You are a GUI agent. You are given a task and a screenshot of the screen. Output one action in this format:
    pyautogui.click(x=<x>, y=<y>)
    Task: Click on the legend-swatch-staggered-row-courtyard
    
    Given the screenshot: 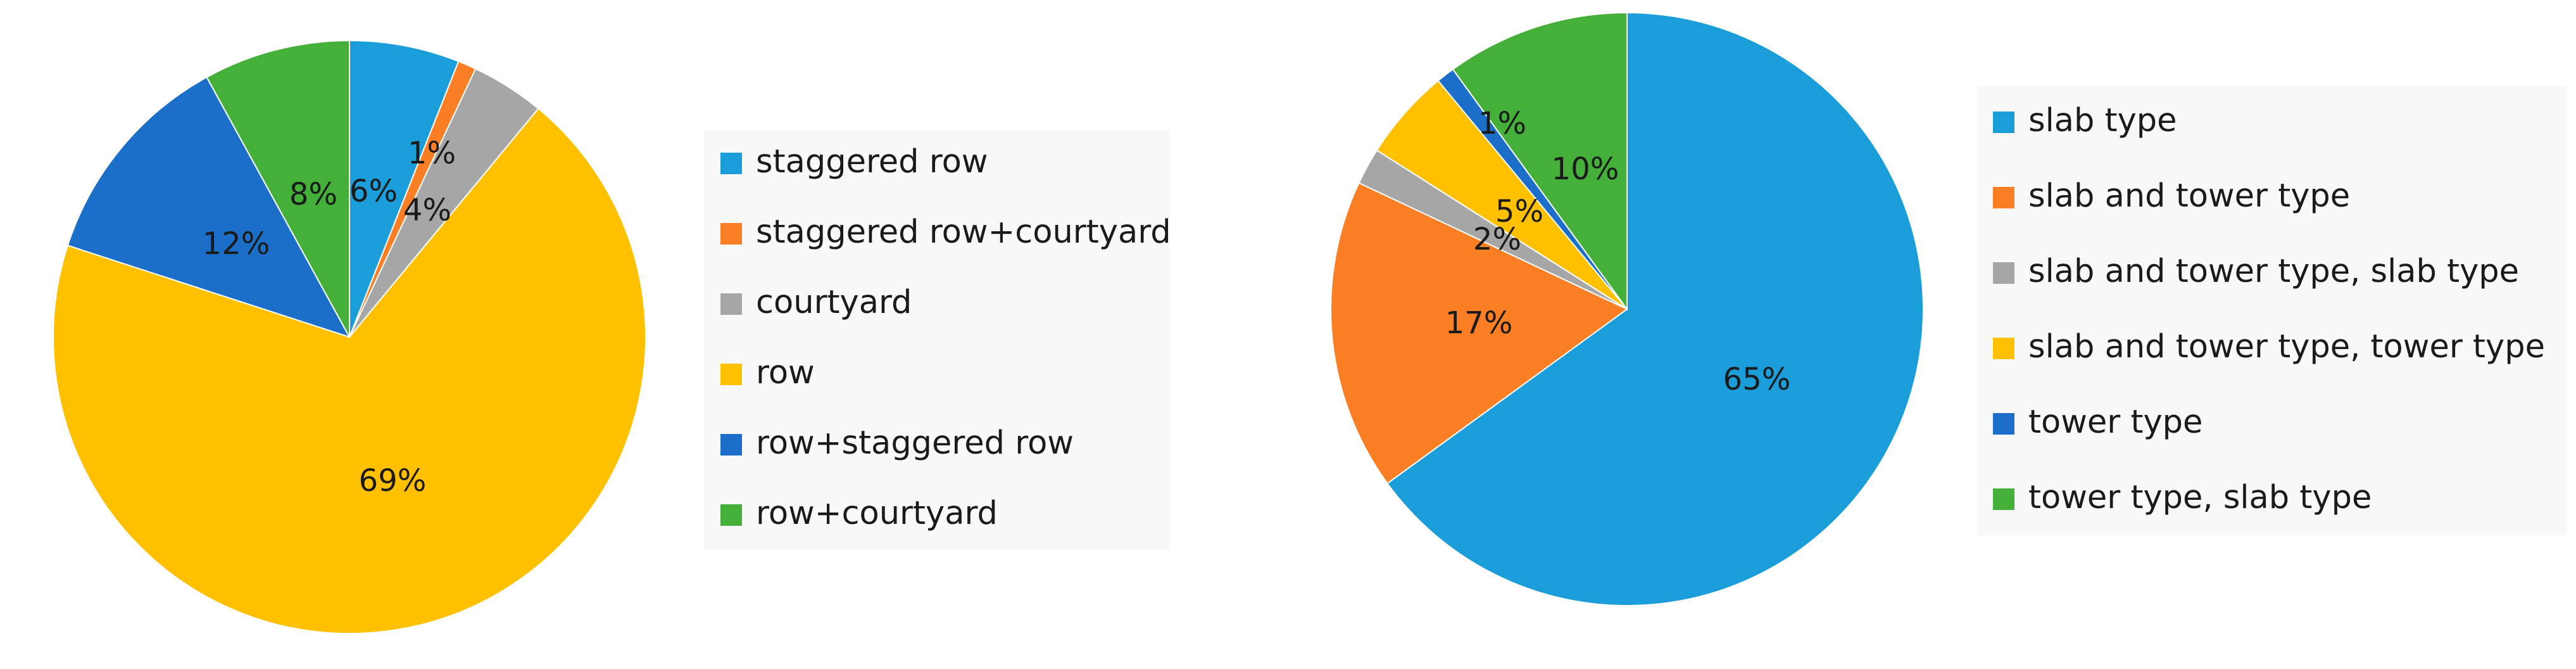 What is the action you would take?
    pyautogui.click(x=731, y=234)
    